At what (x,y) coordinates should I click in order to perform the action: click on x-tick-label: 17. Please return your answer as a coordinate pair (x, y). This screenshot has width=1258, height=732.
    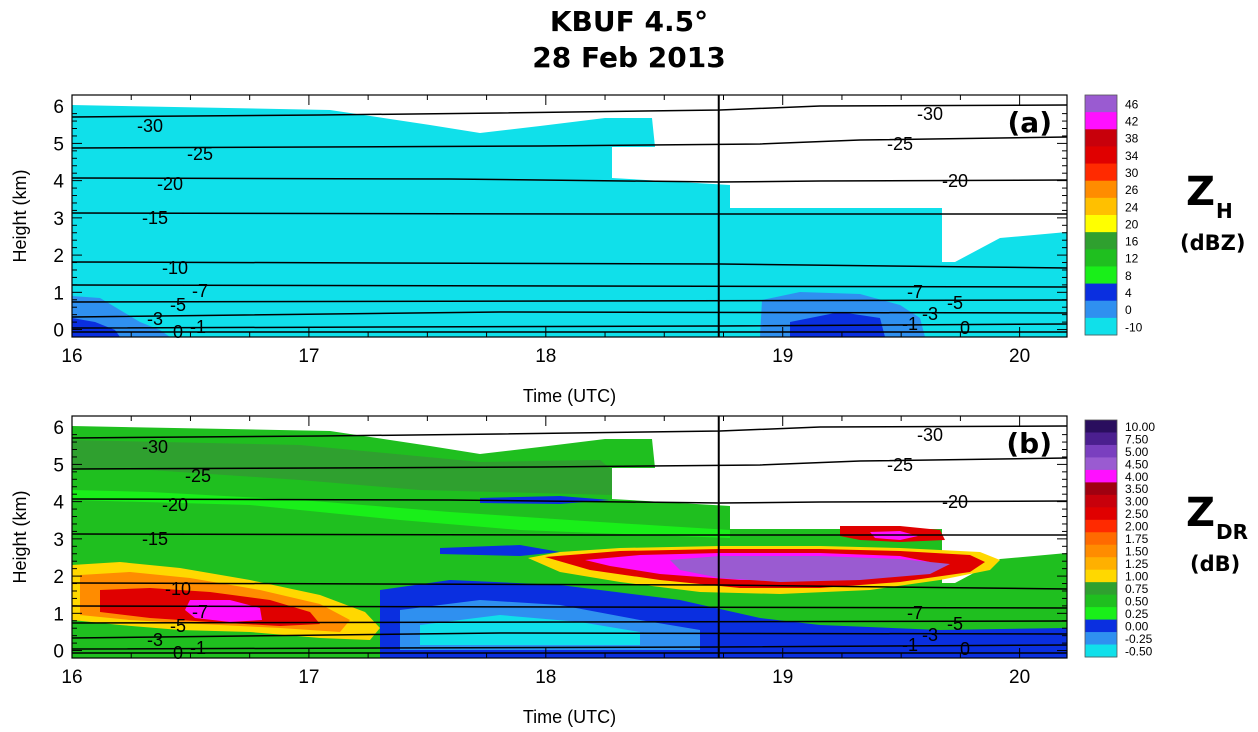
    Looking at the image, I should click on (308, 677).